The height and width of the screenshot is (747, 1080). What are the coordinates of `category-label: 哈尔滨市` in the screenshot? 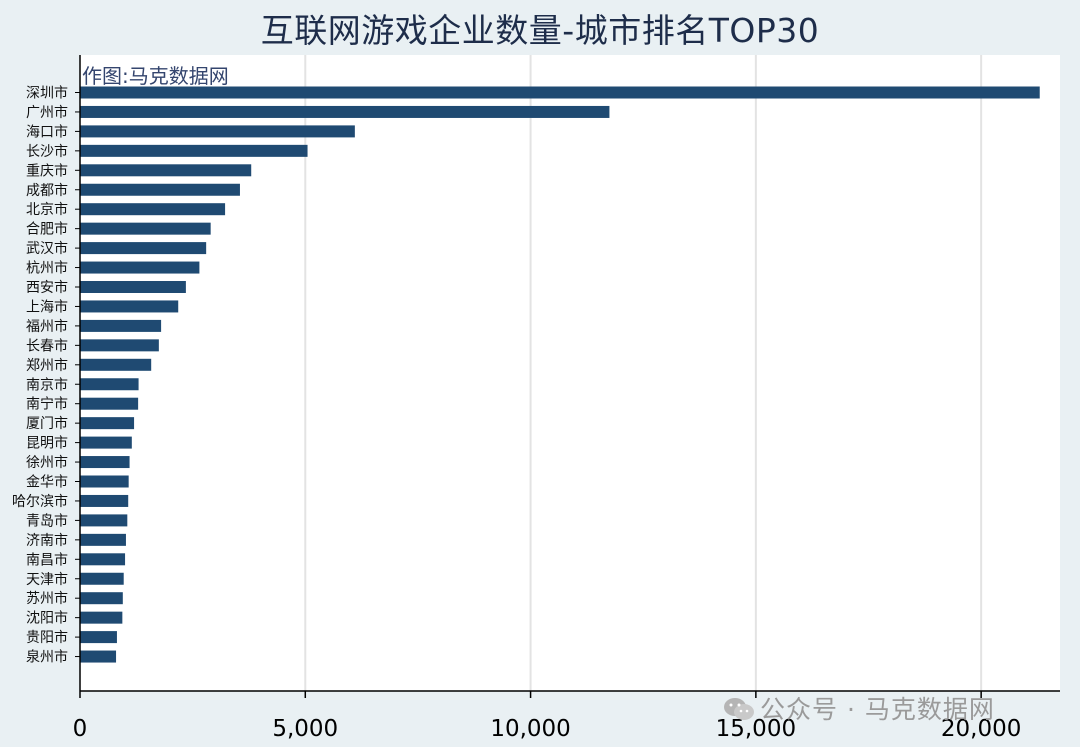 It's located at (40, 501).